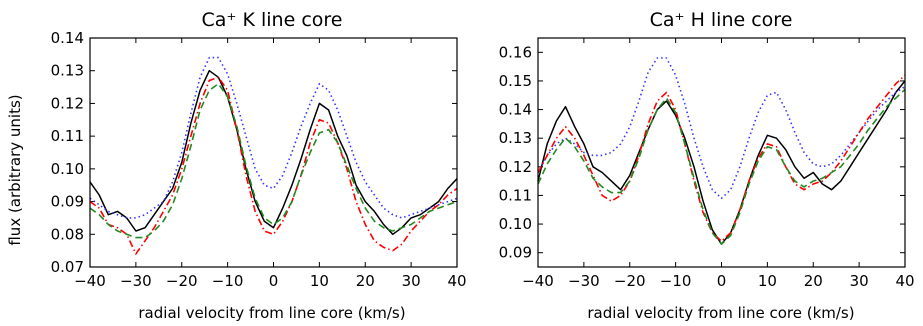 The height and width of the screenshot is (326, 923). Describe the element at coordinates (721, 20) in the screenshot. I see `chart-title-h-line: Ca⁺ H line core` at that location.